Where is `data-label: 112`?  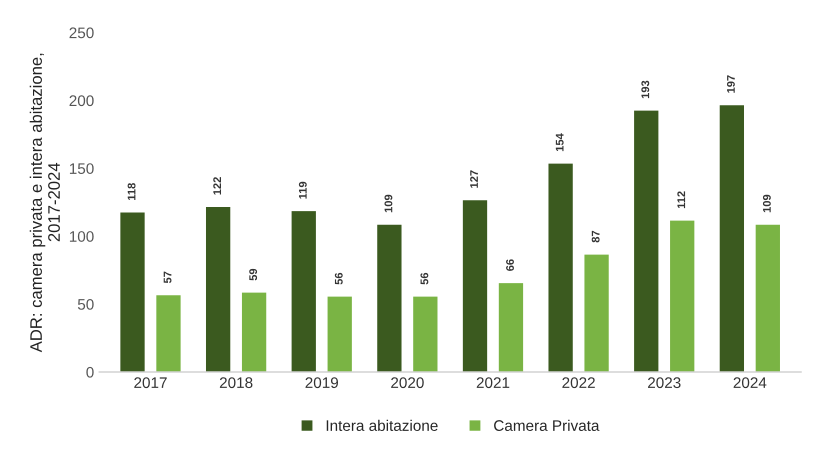 data-label: 112 is located at coordinates (681, 199).